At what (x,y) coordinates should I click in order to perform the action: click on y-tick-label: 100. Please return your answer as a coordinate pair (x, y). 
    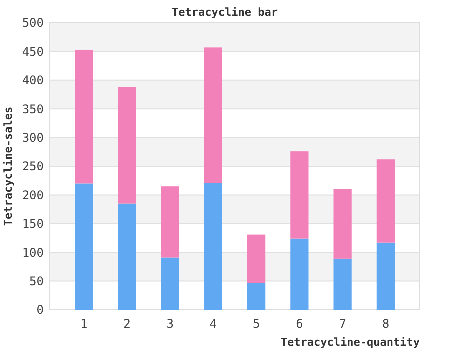
    Looking at the image, I should click on (33, 253).